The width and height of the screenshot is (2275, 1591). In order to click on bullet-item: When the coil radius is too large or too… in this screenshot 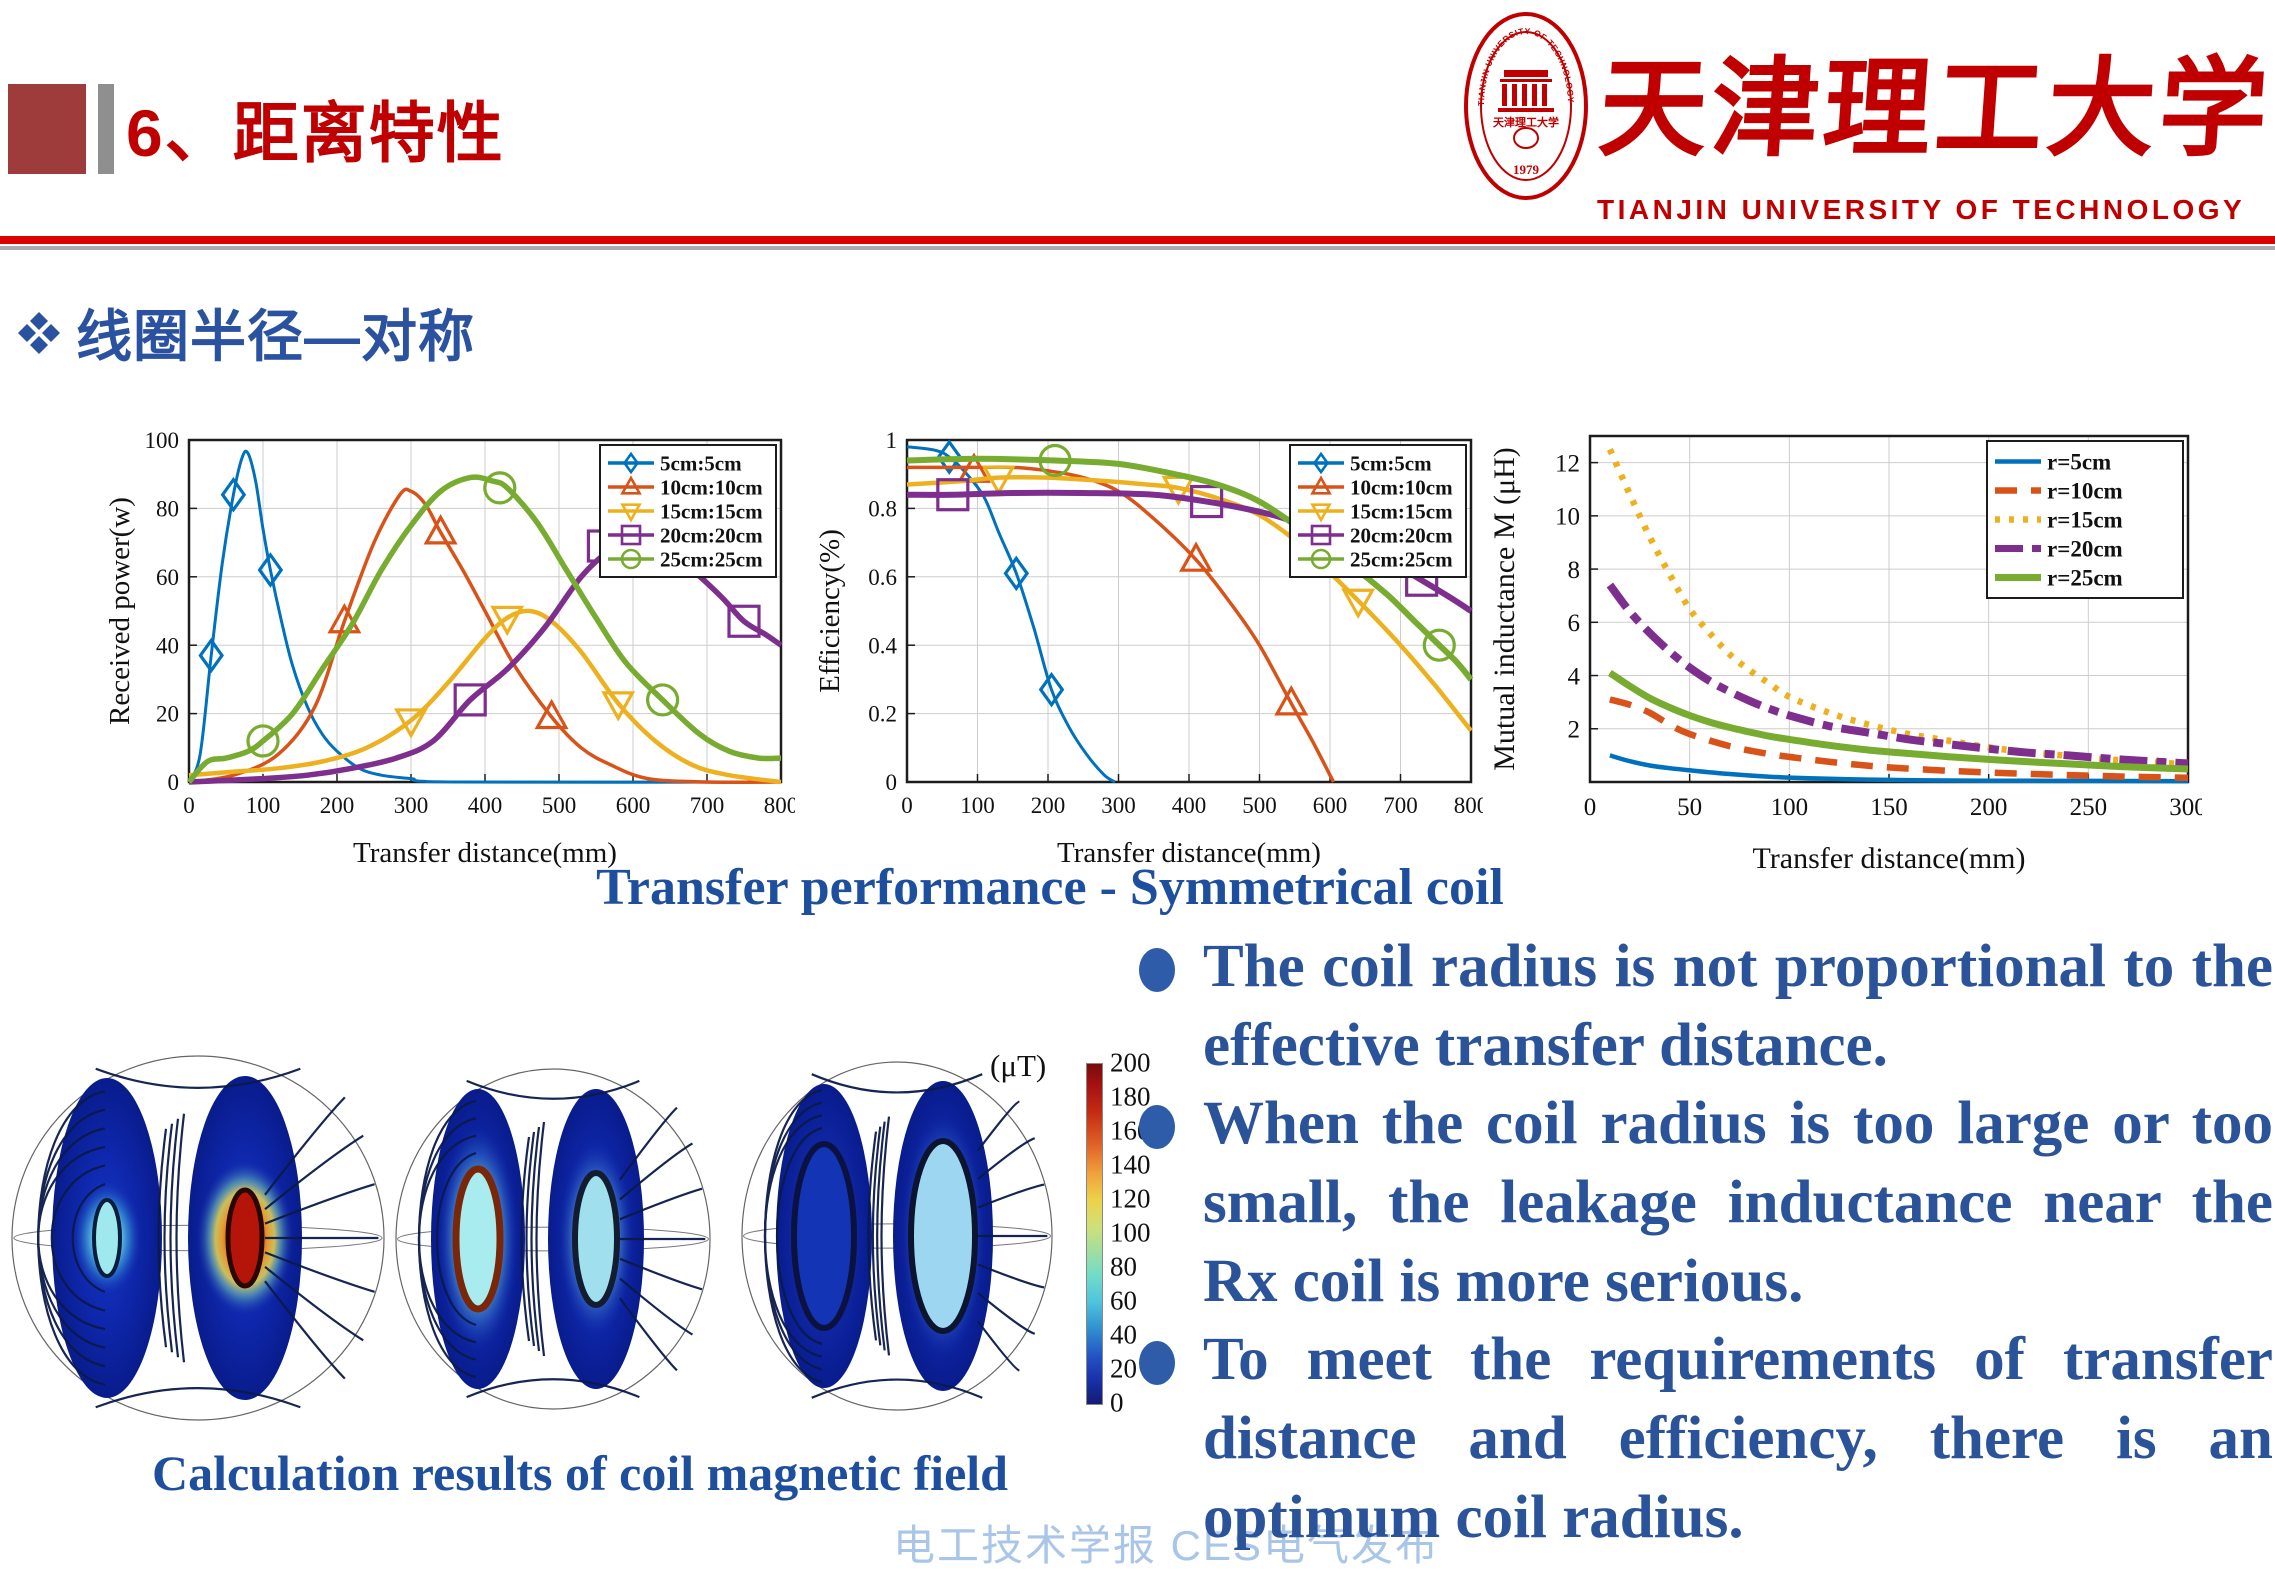, I will do `click(1705, 1203)`.